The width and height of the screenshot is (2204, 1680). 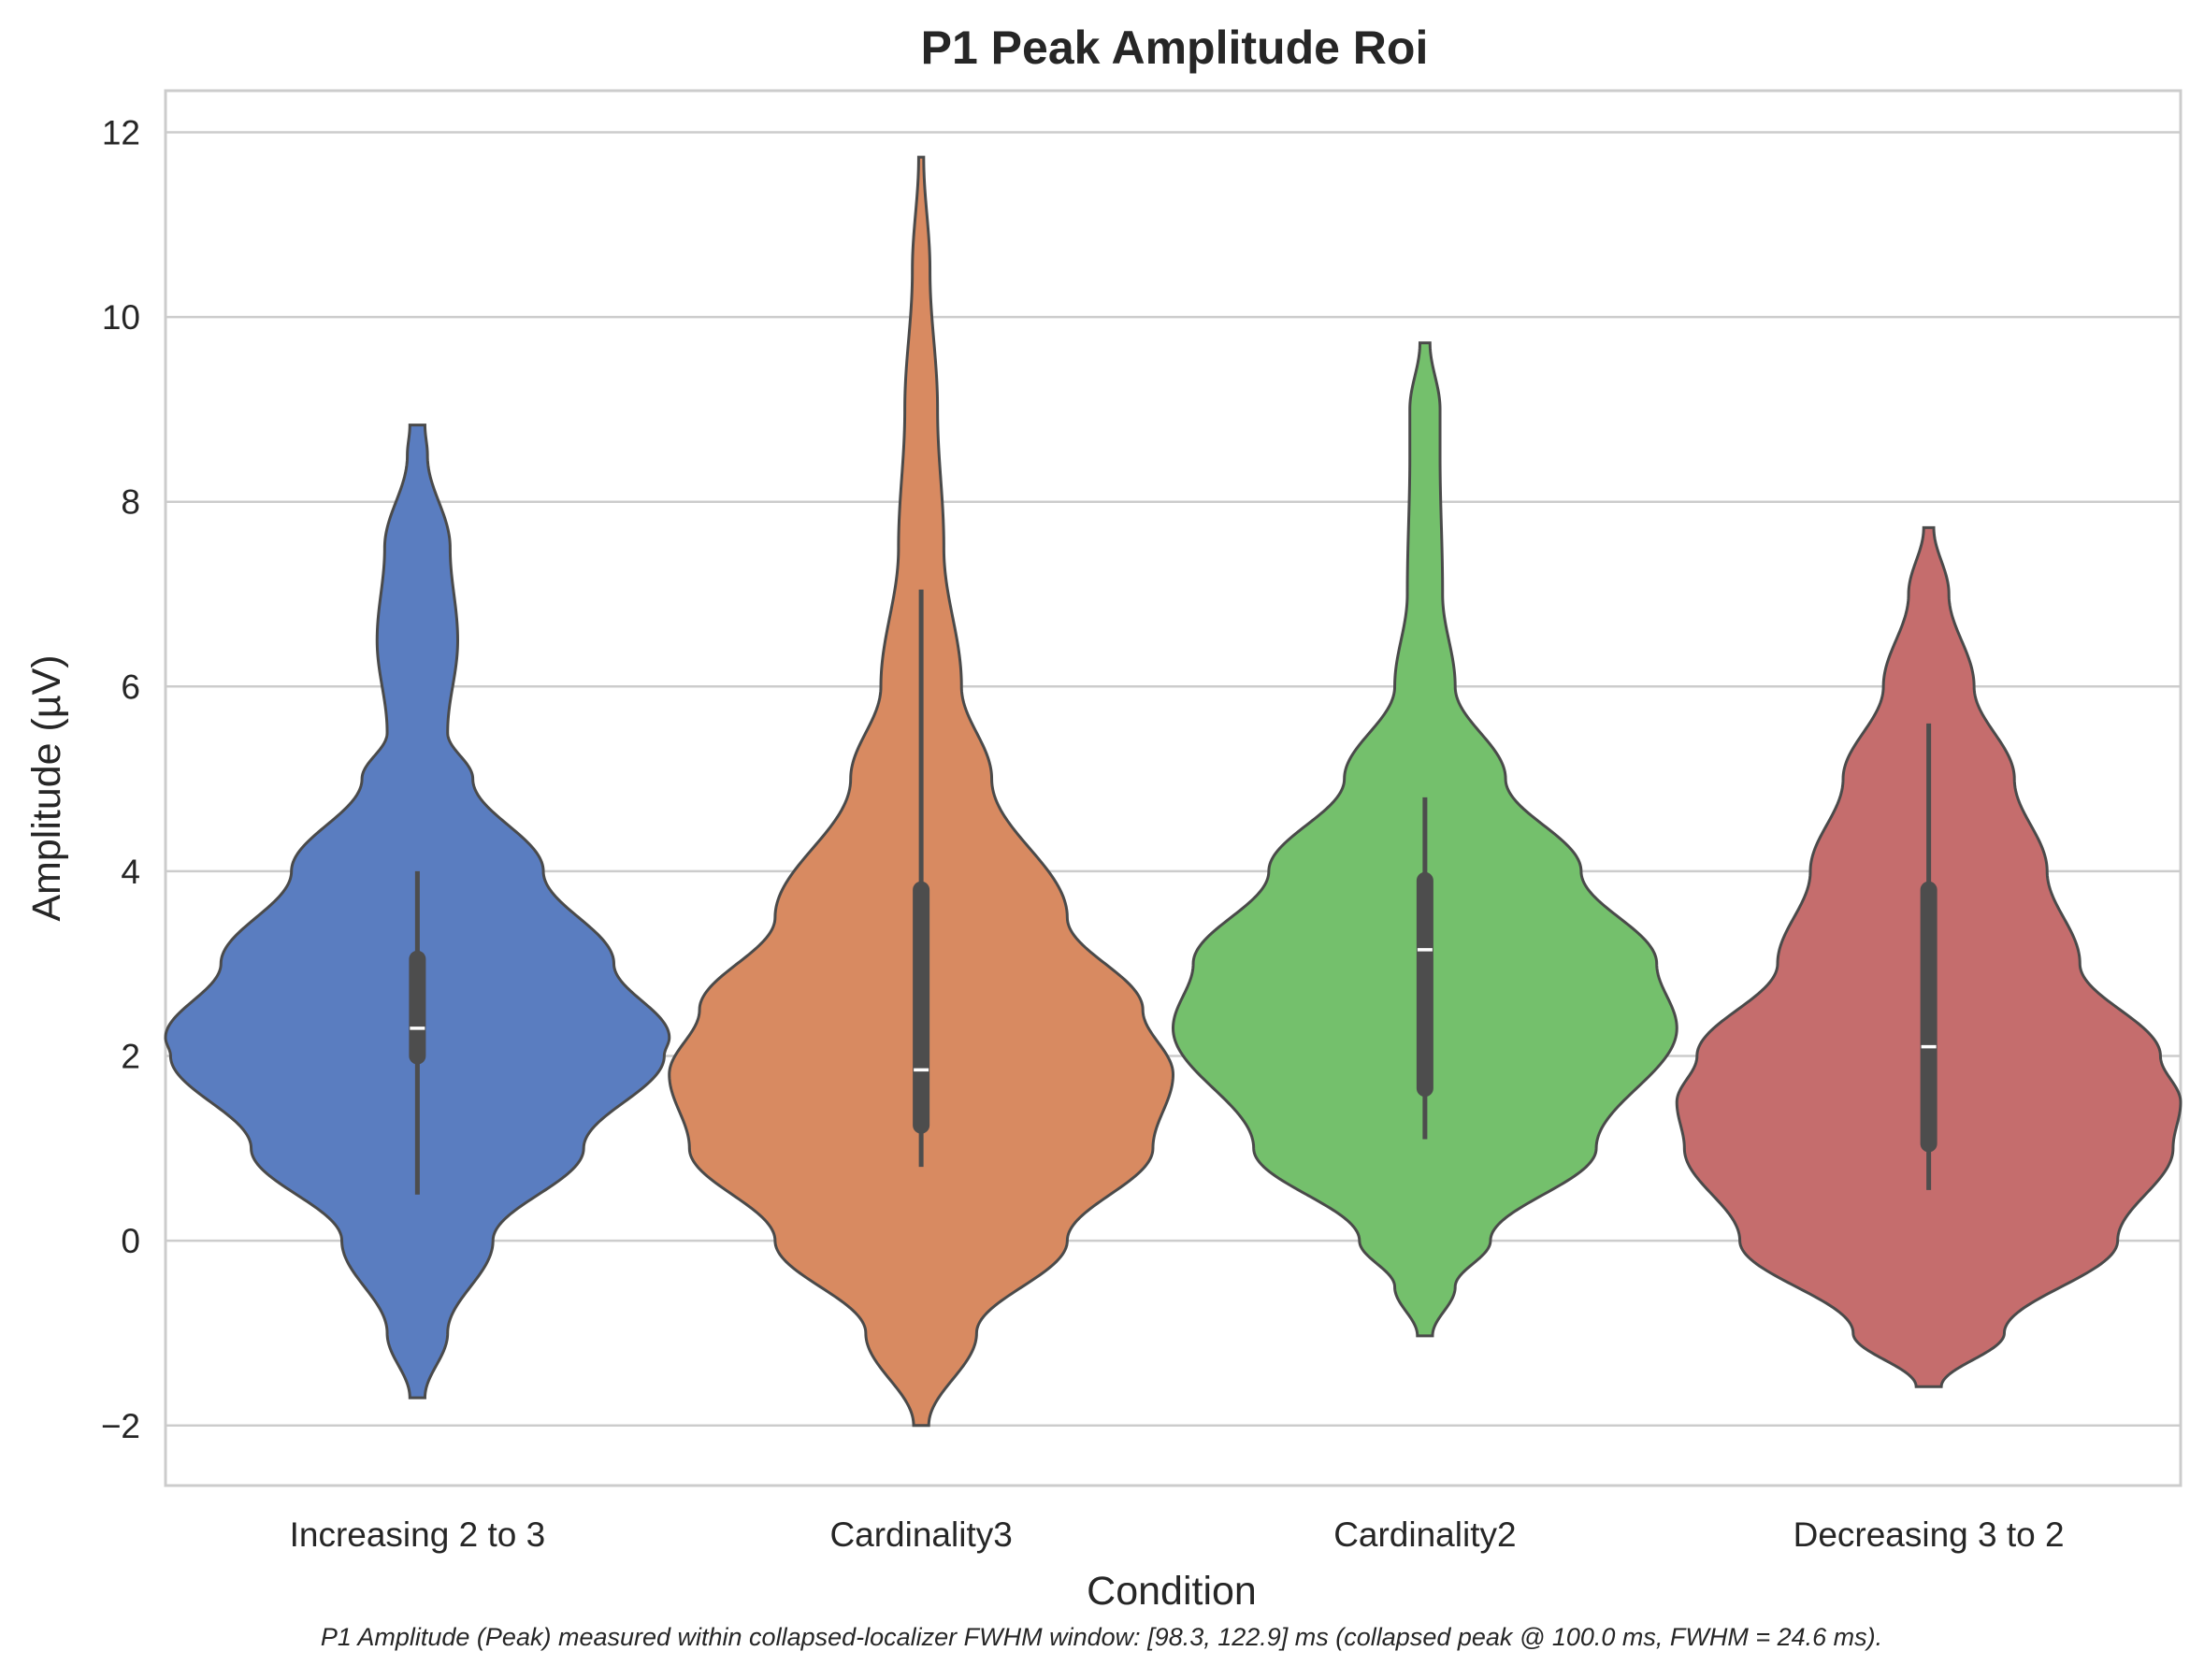 What do you see at coordinates (1172, 1591) in the screenshot?
I see `x-axis-label: Condition` at bounding box center [1172, 1591].